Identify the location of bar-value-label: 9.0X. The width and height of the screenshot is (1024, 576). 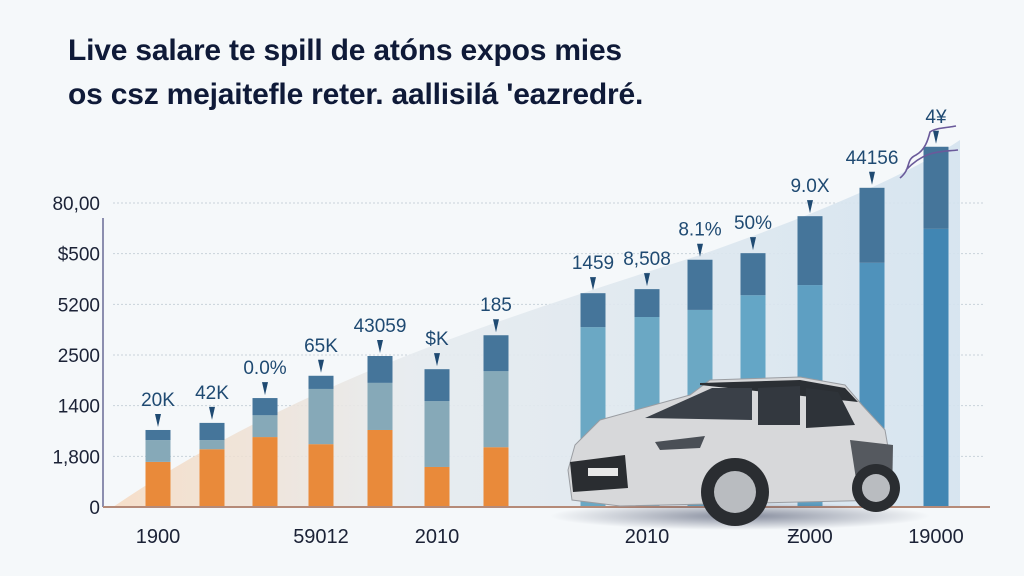
(809, 186).